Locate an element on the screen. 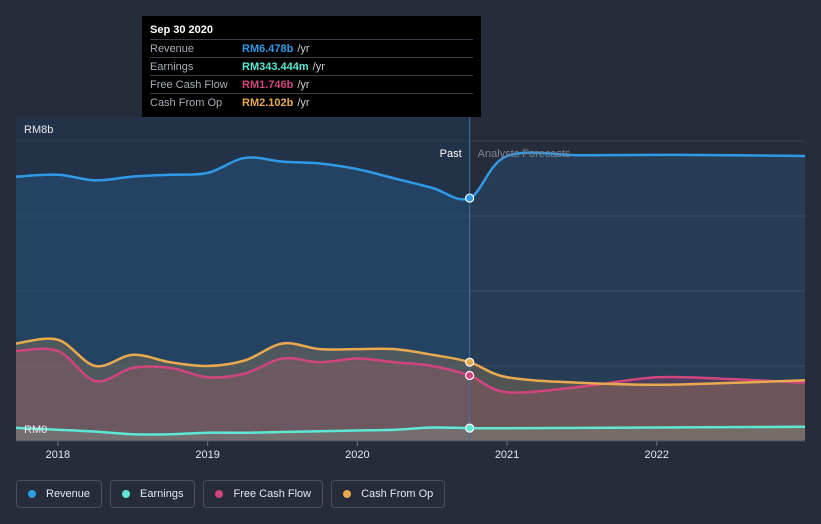 The width and height of the screenshot is (821, 524). x-tick-label: 2021 is located at coordinates (507, 455).